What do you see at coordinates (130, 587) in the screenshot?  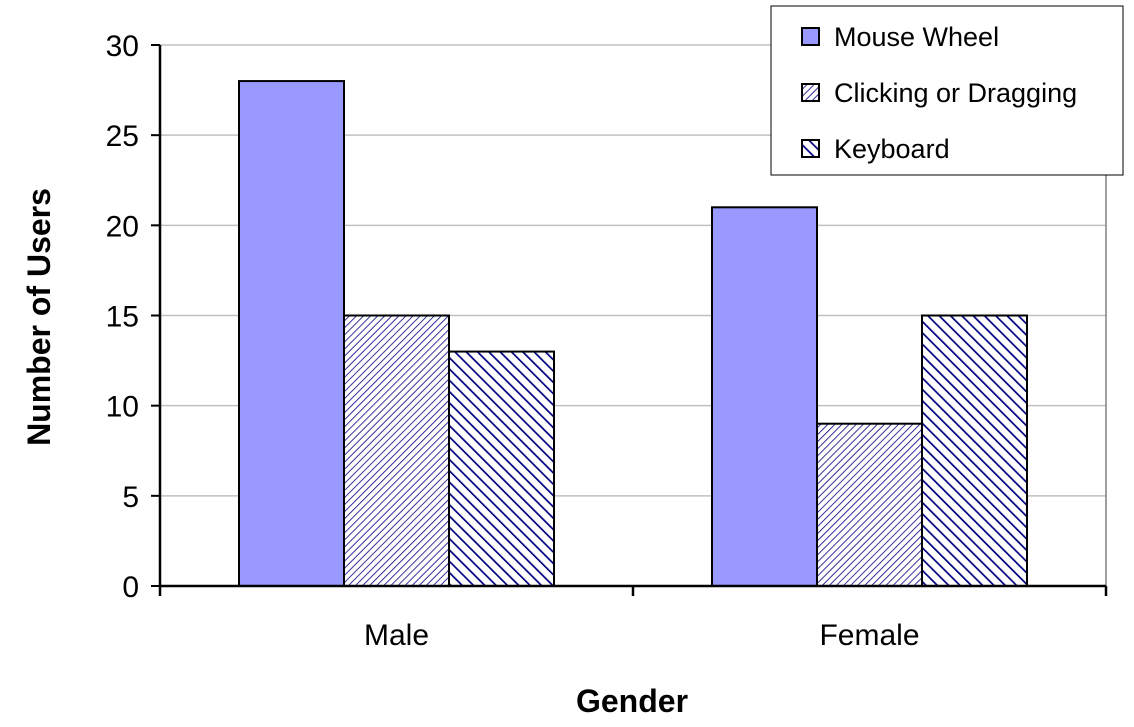 I see `y-tick-label: 0` at bounding box center [130, 587].